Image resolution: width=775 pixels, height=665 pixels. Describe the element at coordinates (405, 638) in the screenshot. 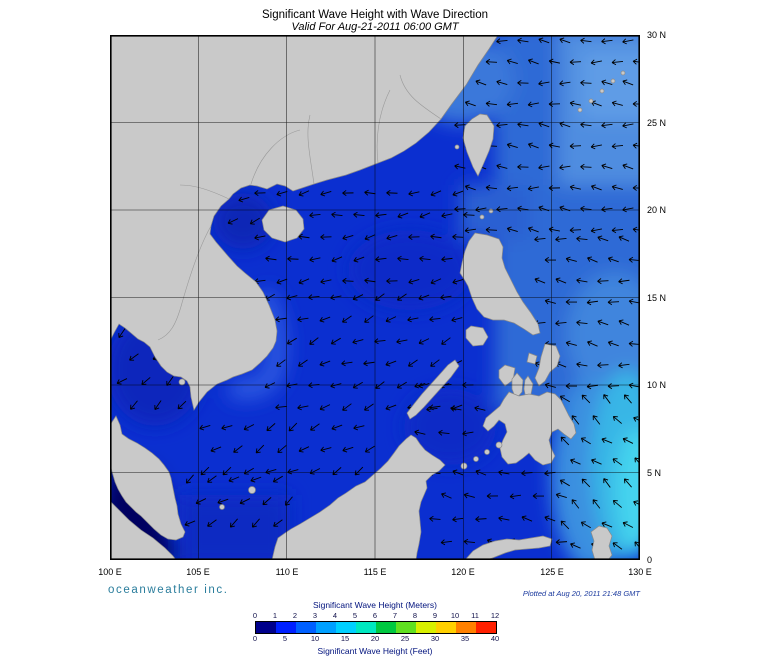

I see `feet-tick-label: 25` at that location.